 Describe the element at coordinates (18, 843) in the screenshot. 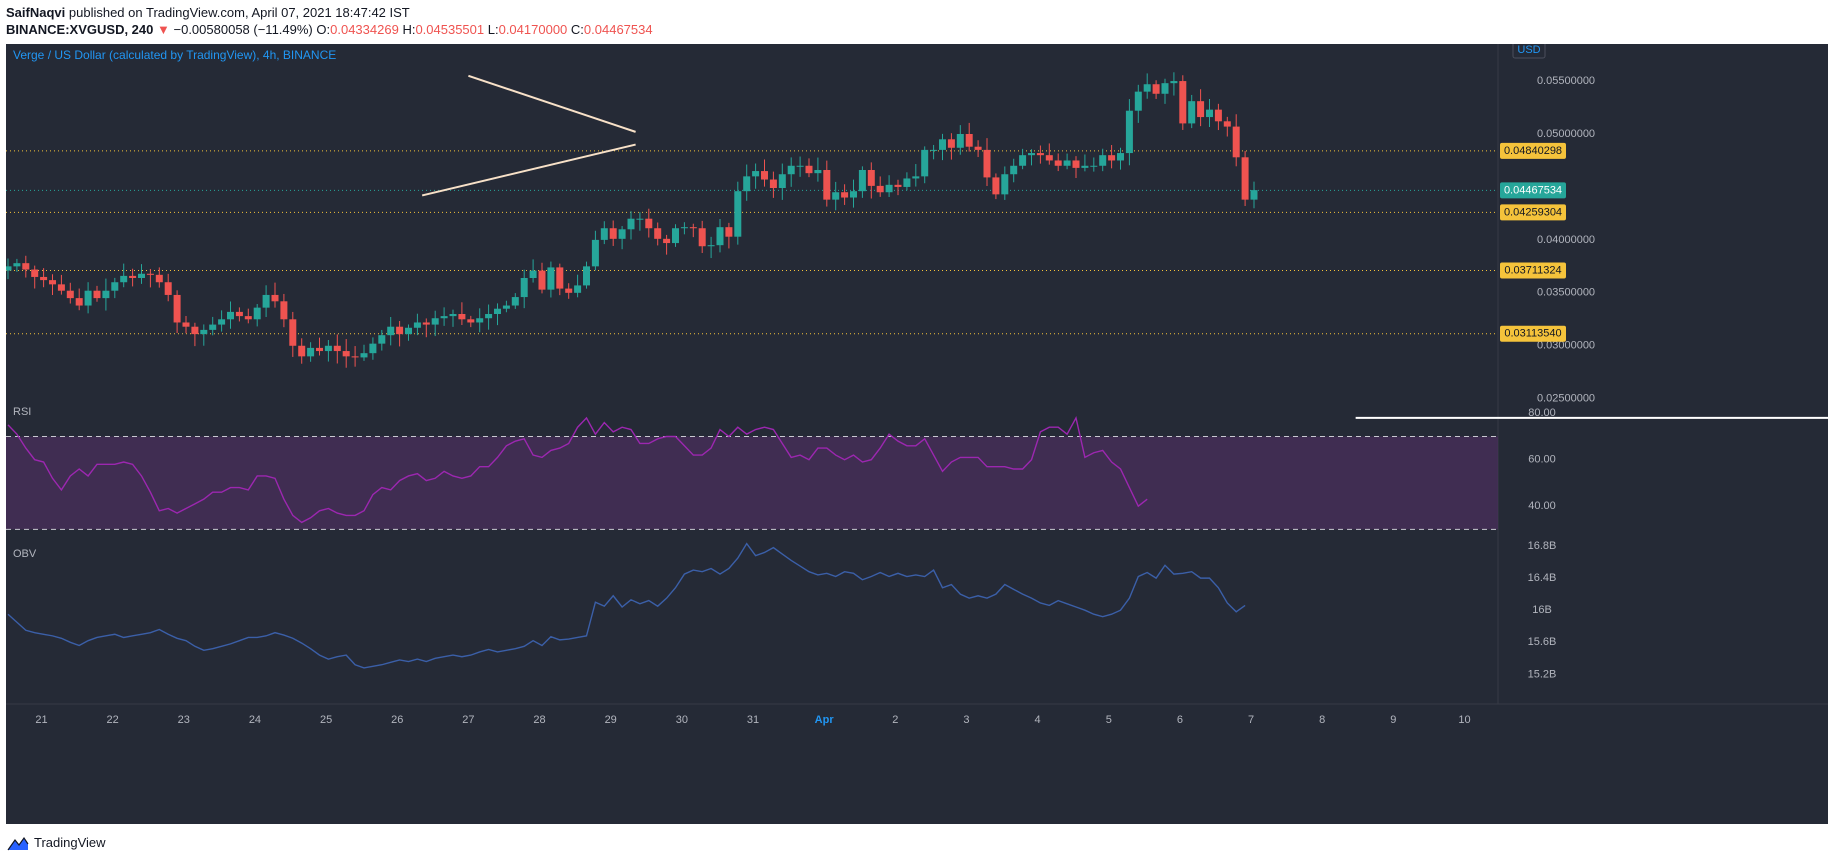

I see `tradingview-logo-icon` at that location.